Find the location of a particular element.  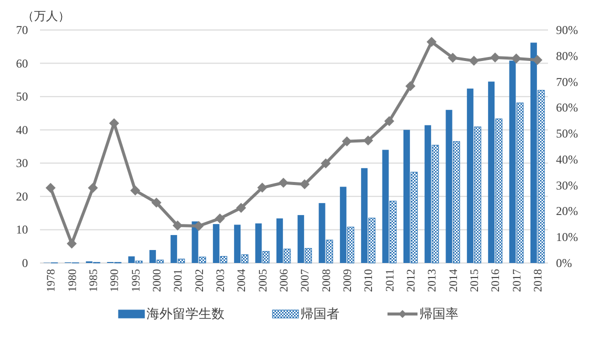

y-tick-label: 40 is located at coordinates (22, 129).